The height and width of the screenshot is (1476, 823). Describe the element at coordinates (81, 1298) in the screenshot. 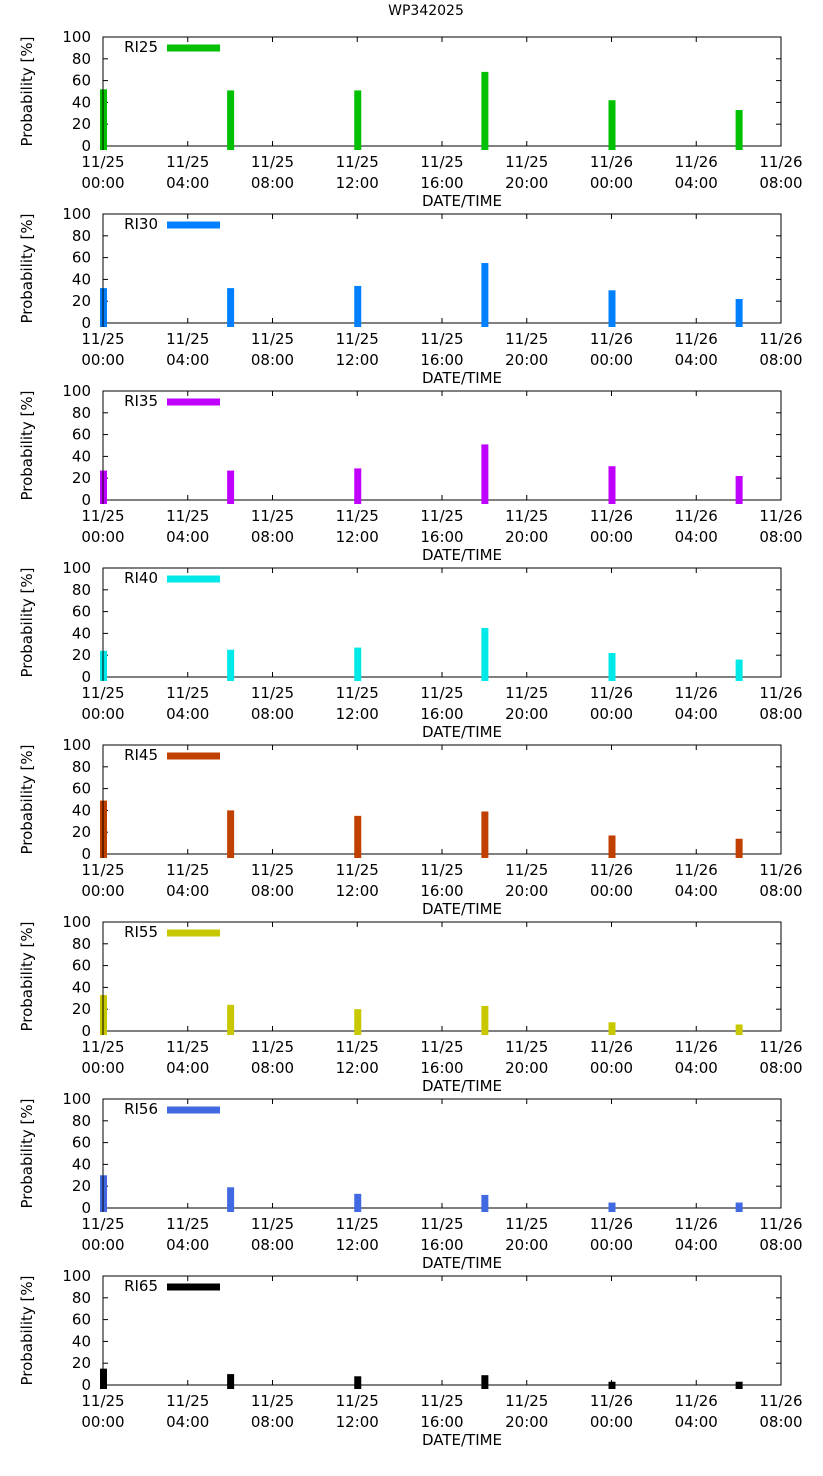

I see `y-tick-label: 80` at that location.